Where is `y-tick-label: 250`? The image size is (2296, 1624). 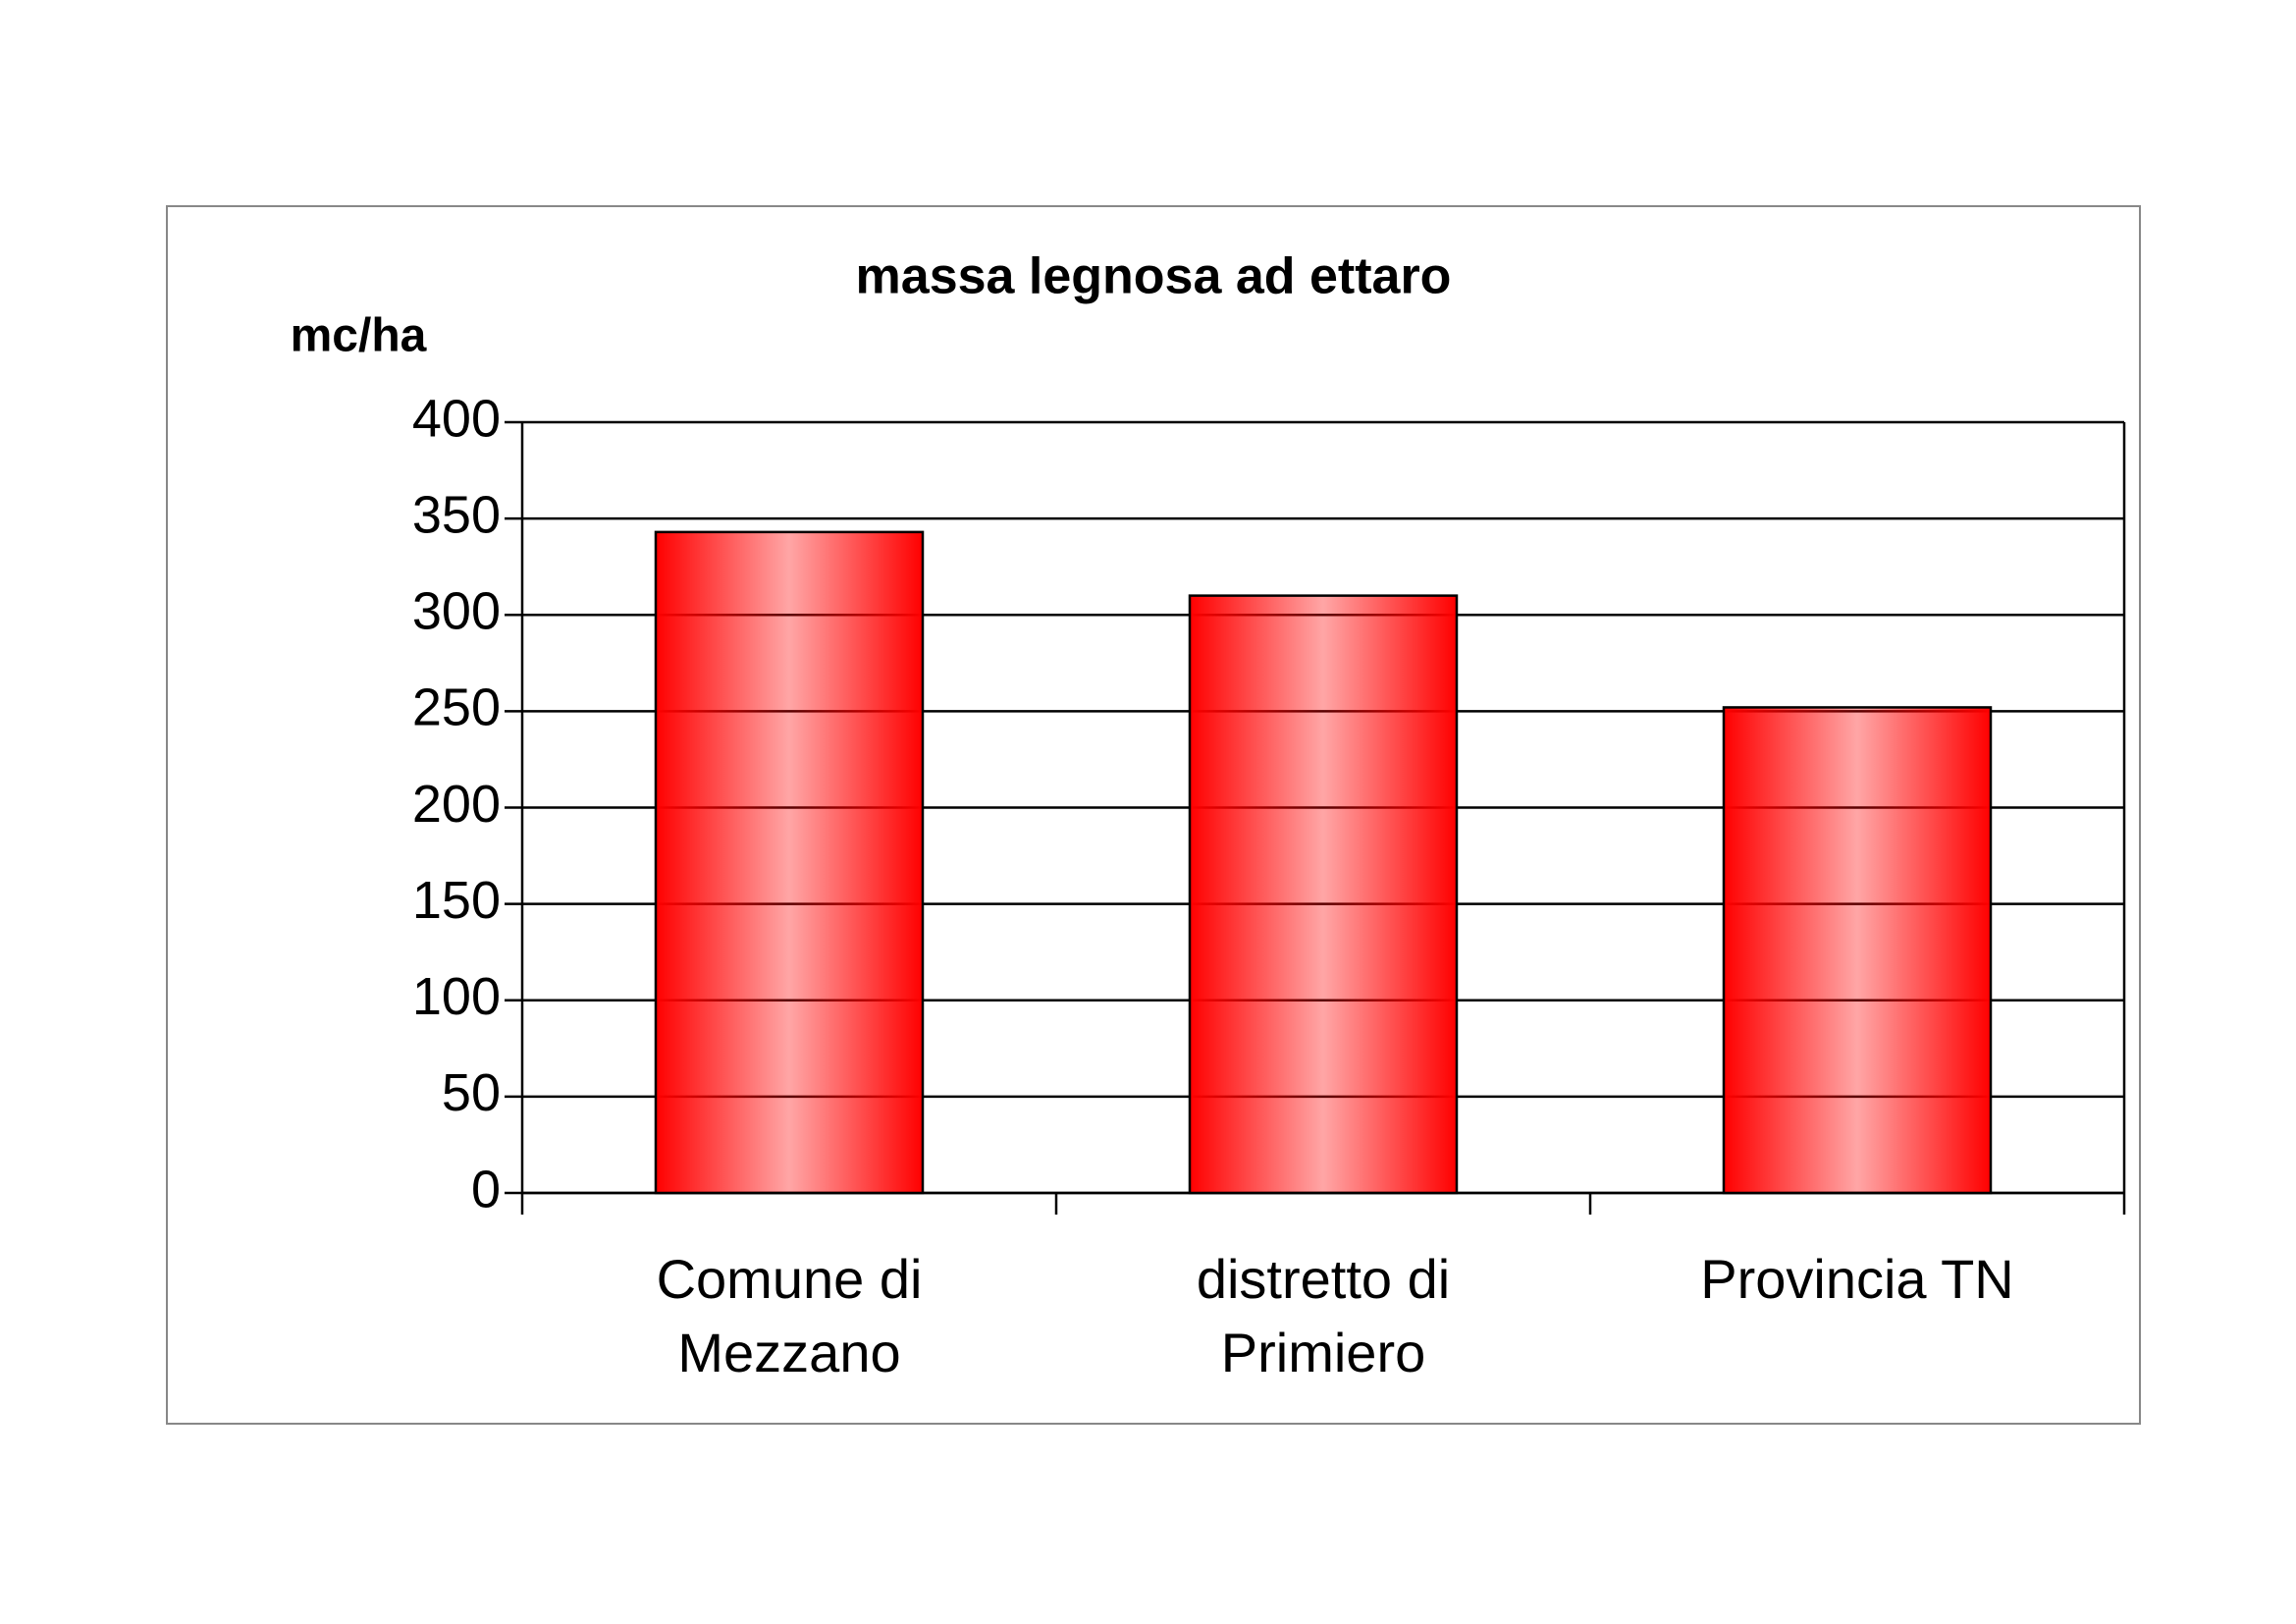
y-tick-label: 250 is located at coordinates (456, 707).